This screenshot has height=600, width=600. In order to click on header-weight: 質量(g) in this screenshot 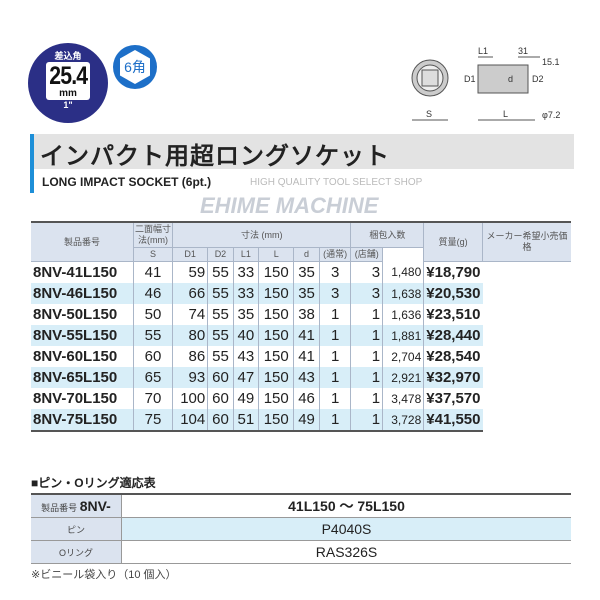, I will do `click(453, 241)`.